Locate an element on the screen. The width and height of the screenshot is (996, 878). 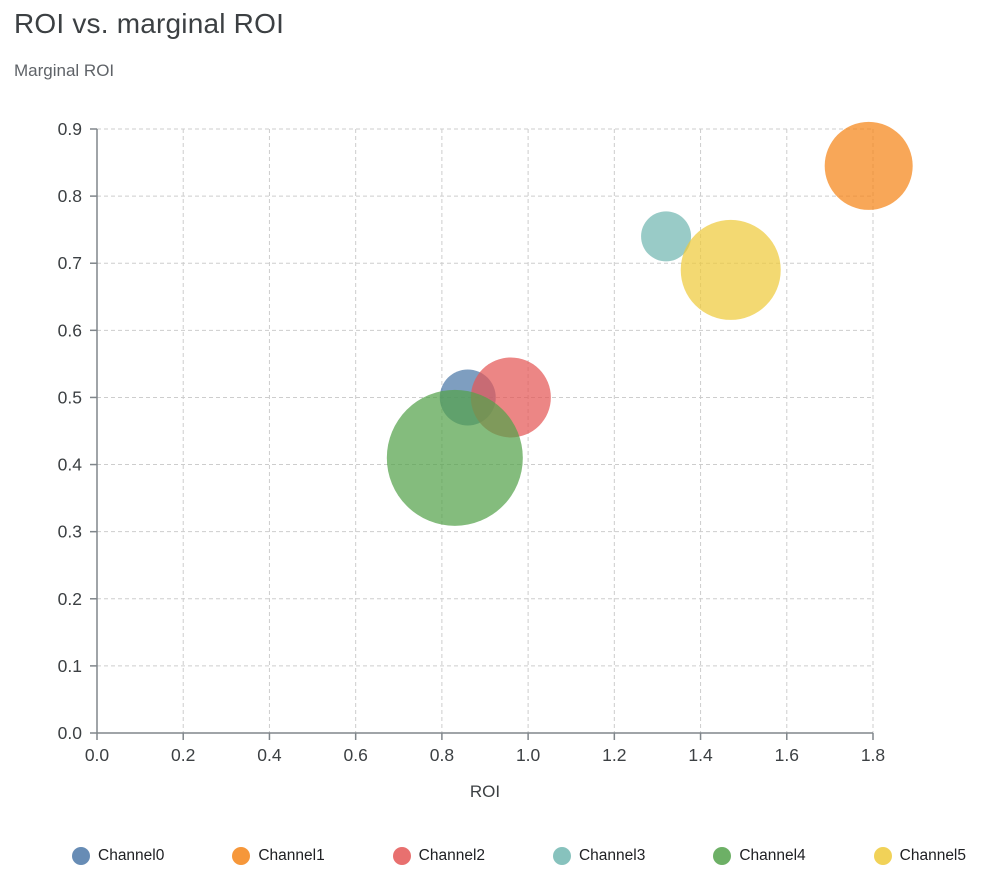
chart-title: ROI vs. marginal ROI is located at coordinates (149, 23).